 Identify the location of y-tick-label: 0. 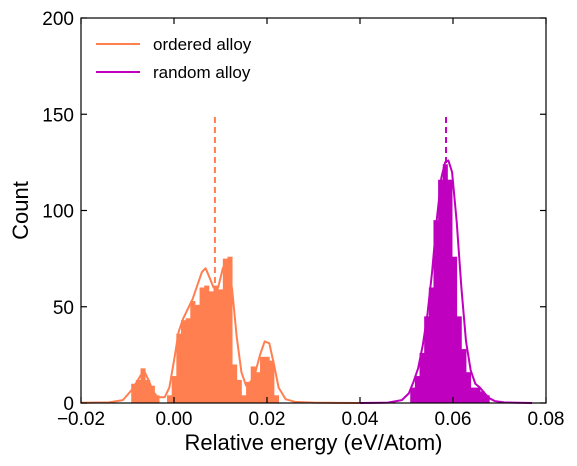
(68, 404).